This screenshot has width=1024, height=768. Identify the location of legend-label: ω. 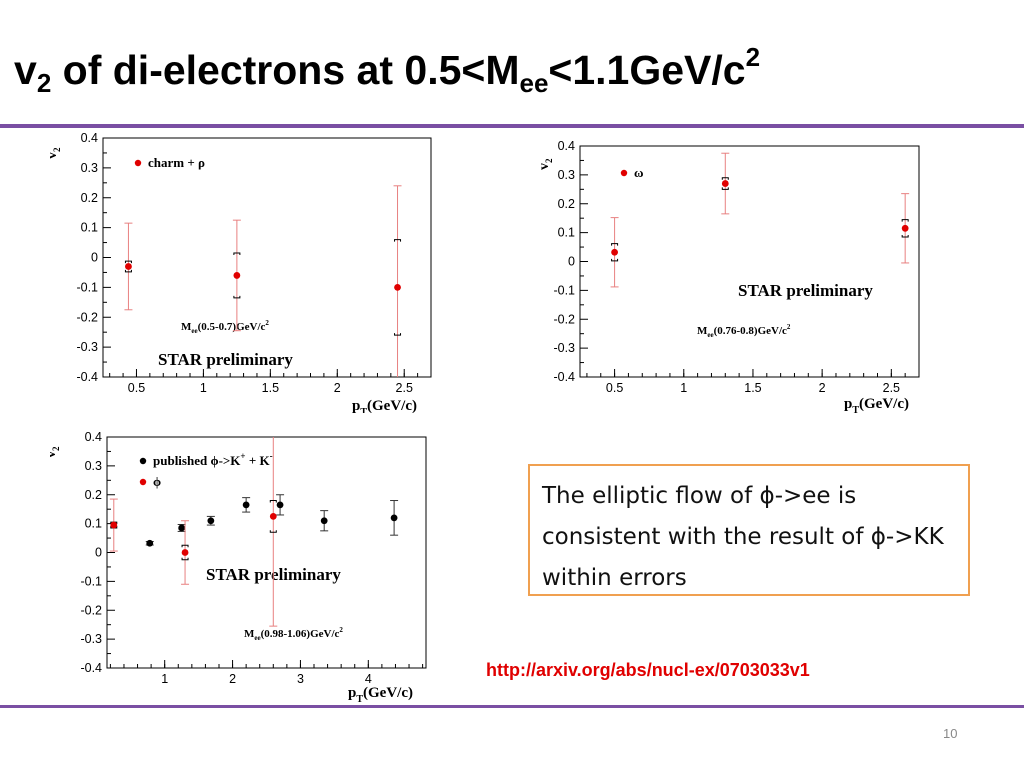
(639, 172).